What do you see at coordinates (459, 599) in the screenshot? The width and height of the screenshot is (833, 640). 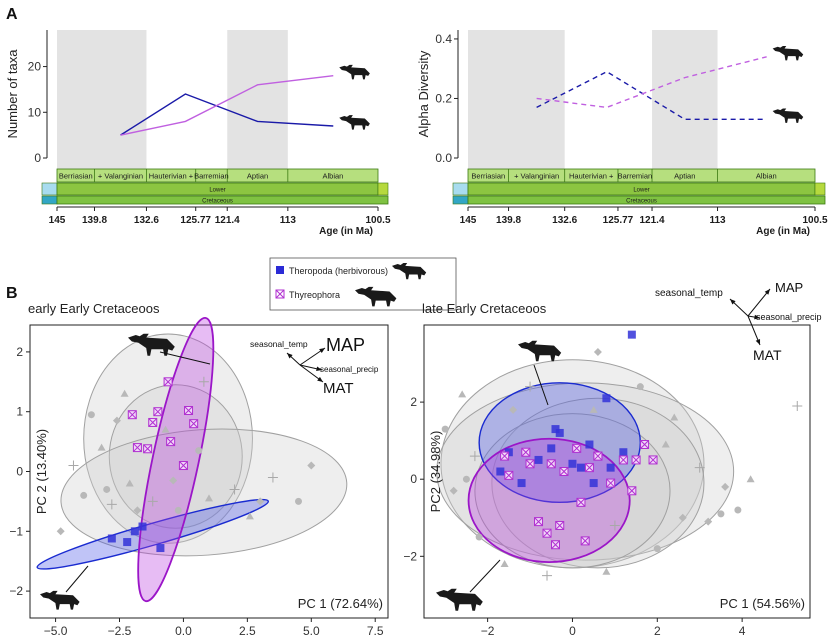 I see `sauropod-silhouette-icon` at bounding box center [459, 599].